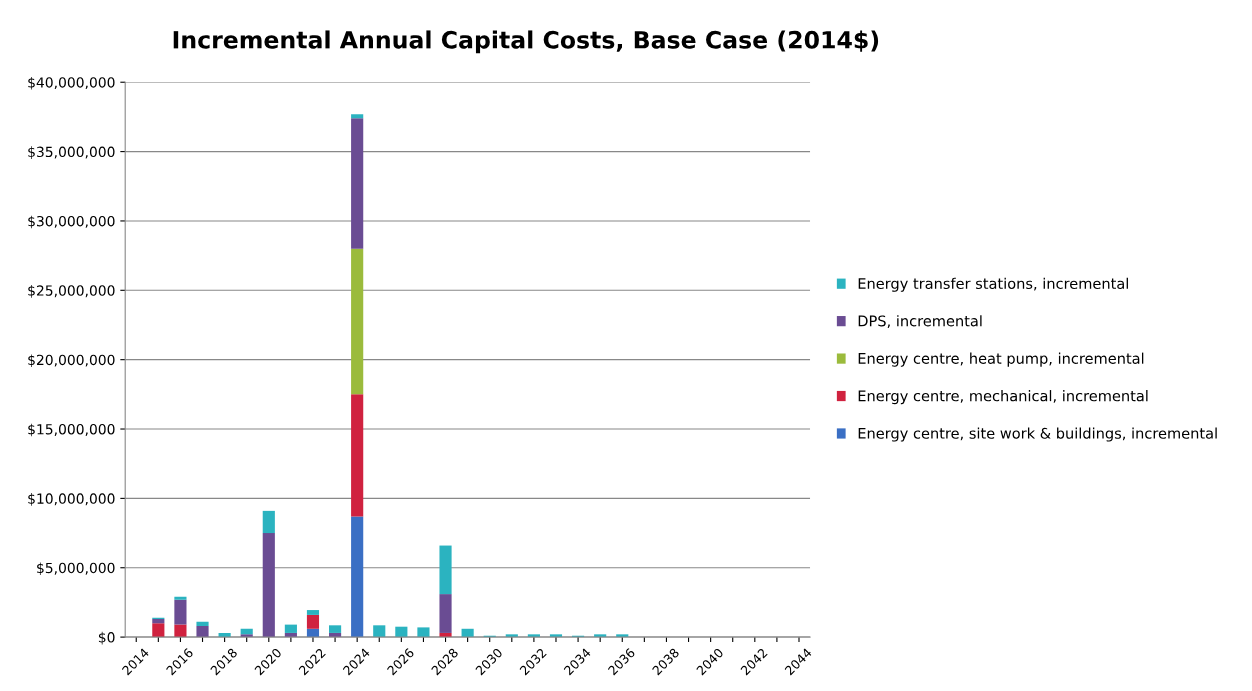 Image resolution: width=1252 pixels, height=691 pixels. I want to click on y-tick-label: $10,000,000, so click(71, 499).